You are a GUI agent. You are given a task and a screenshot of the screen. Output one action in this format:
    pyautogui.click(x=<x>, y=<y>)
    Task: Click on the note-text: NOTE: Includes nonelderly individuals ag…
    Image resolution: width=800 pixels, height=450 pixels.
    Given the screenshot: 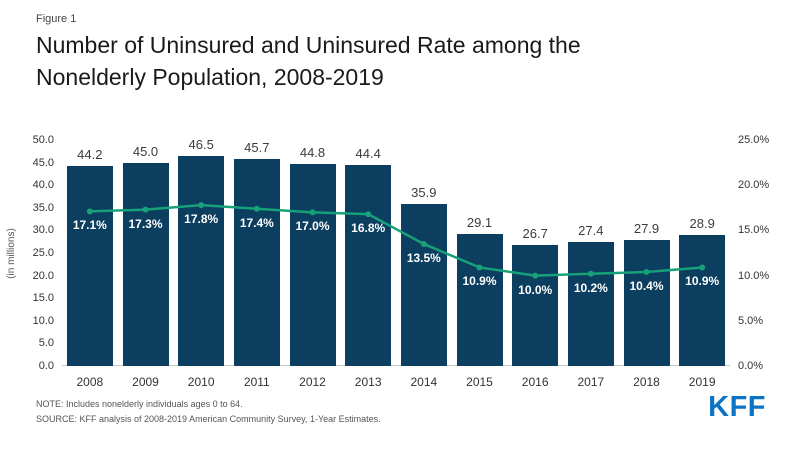 What is the action you would take?
    pyautogui.click(x=139, y=404)
    